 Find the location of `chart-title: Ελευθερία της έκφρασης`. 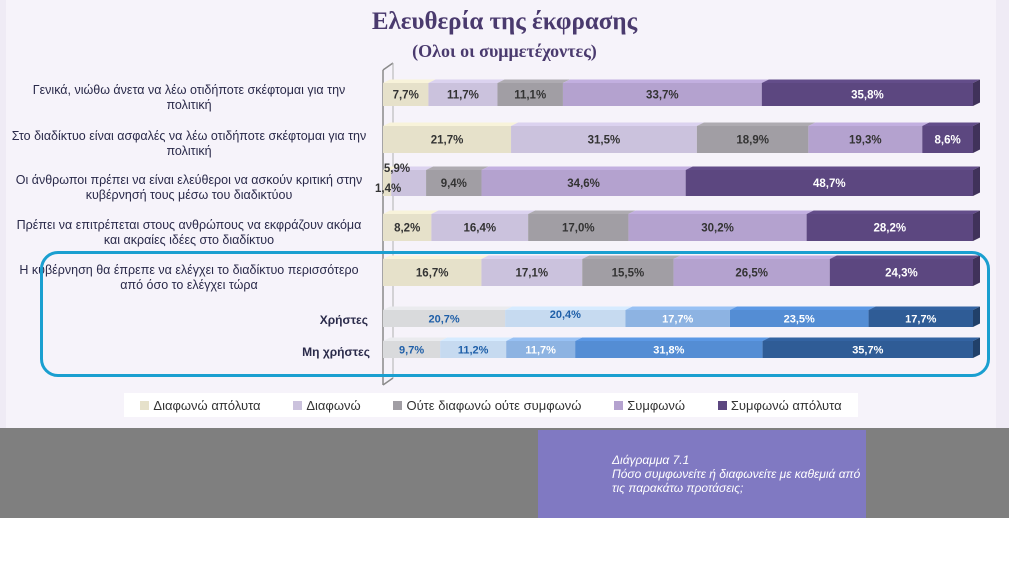

chart-title: Ελευθερία της έκφρασης is located at coordinates (504, 21).